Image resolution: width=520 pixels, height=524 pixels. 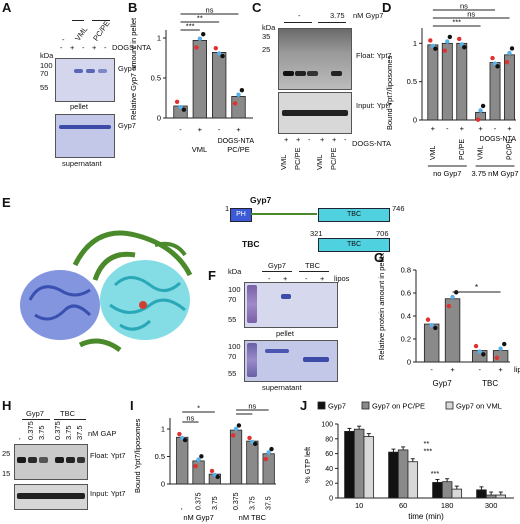 I want to click on h-header: TBC, so click(x=67, y=413).